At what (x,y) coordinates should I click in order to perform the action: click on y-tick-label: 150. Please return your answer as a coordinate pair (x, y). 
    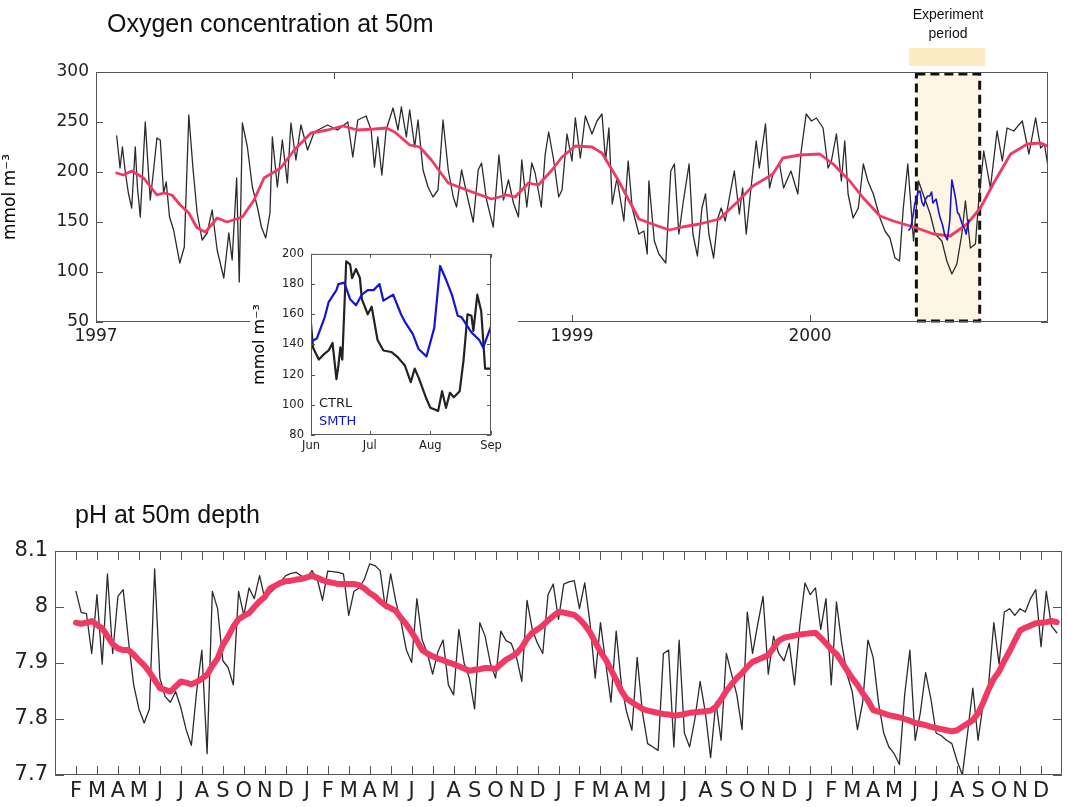
    Looking at the image, I should click on (72, 220).